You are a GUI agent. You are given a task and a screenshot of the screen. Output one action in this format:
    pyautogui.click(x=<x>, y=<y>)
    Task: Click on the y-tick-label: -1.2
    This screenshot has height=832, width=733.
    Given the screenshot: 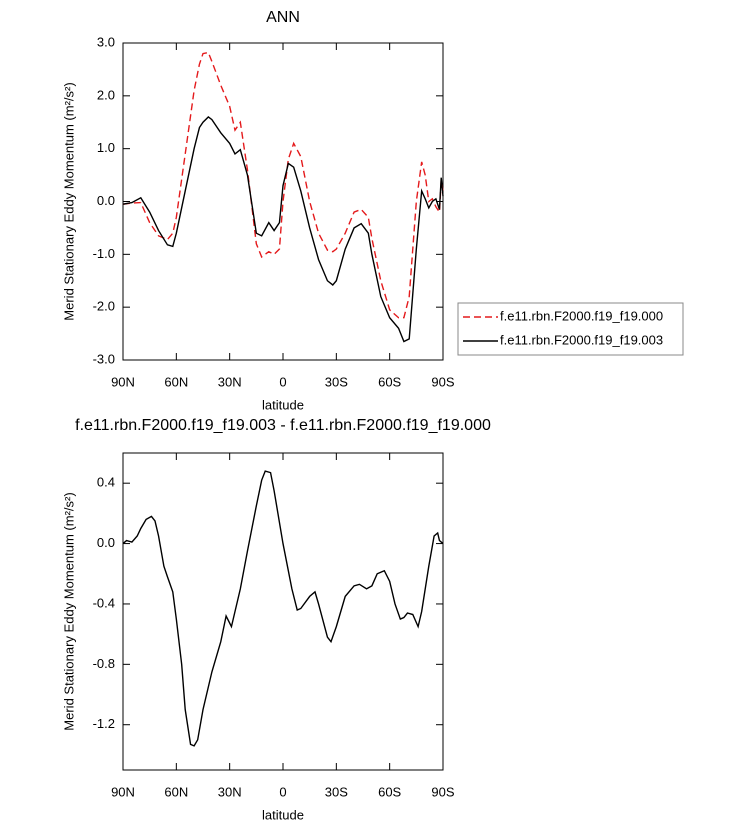 What is the action you would take?
    pyautogui.click(x=104, y=723)
    